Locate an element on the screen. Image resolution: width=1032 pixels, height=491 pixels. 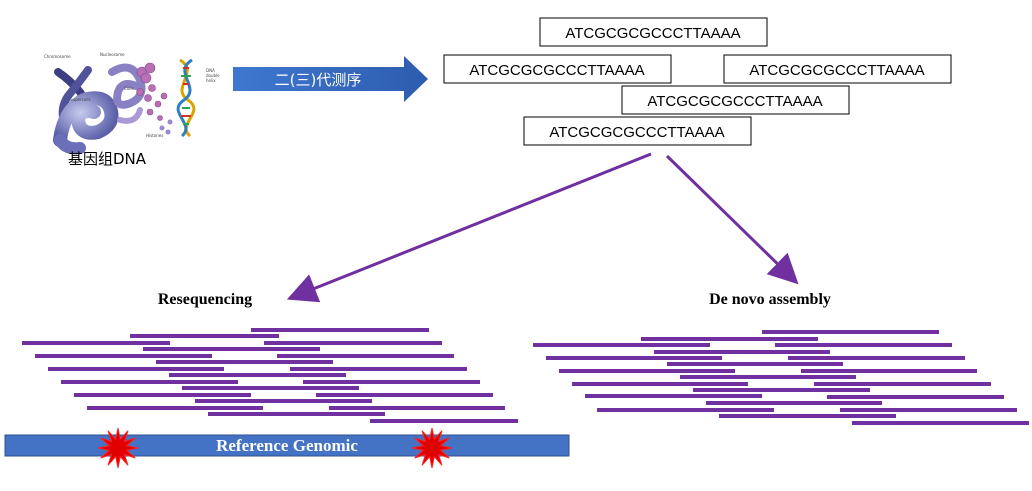
tiny-label: Histones is located at coordinates (154, 135).